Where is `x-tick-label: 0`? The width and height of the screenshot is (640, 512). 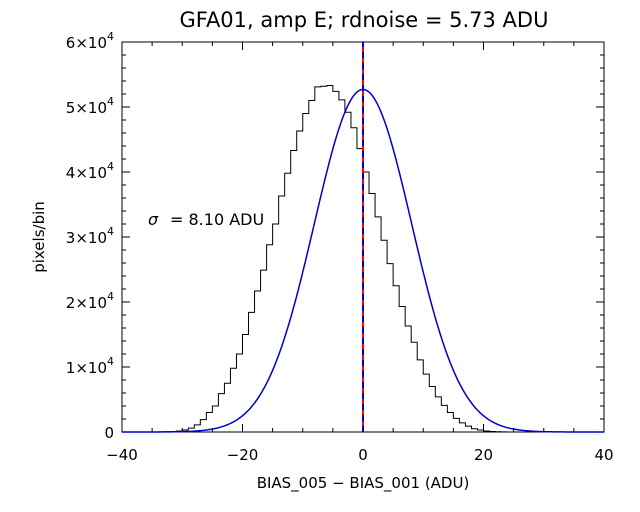
x-tick-label: 0 is located at coordinates (363, 455).